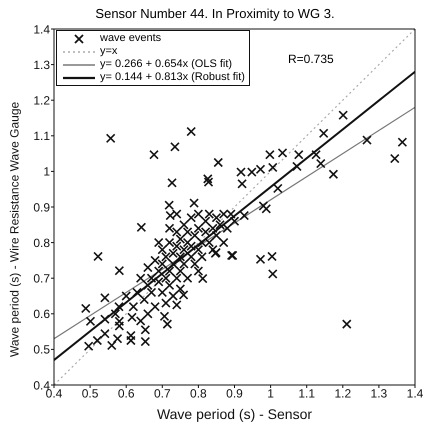 This screenshot has width=430, height=433. I want to click on chart-title: Sensor Number 44. In Proximity to WG 3., so click(215, 13).